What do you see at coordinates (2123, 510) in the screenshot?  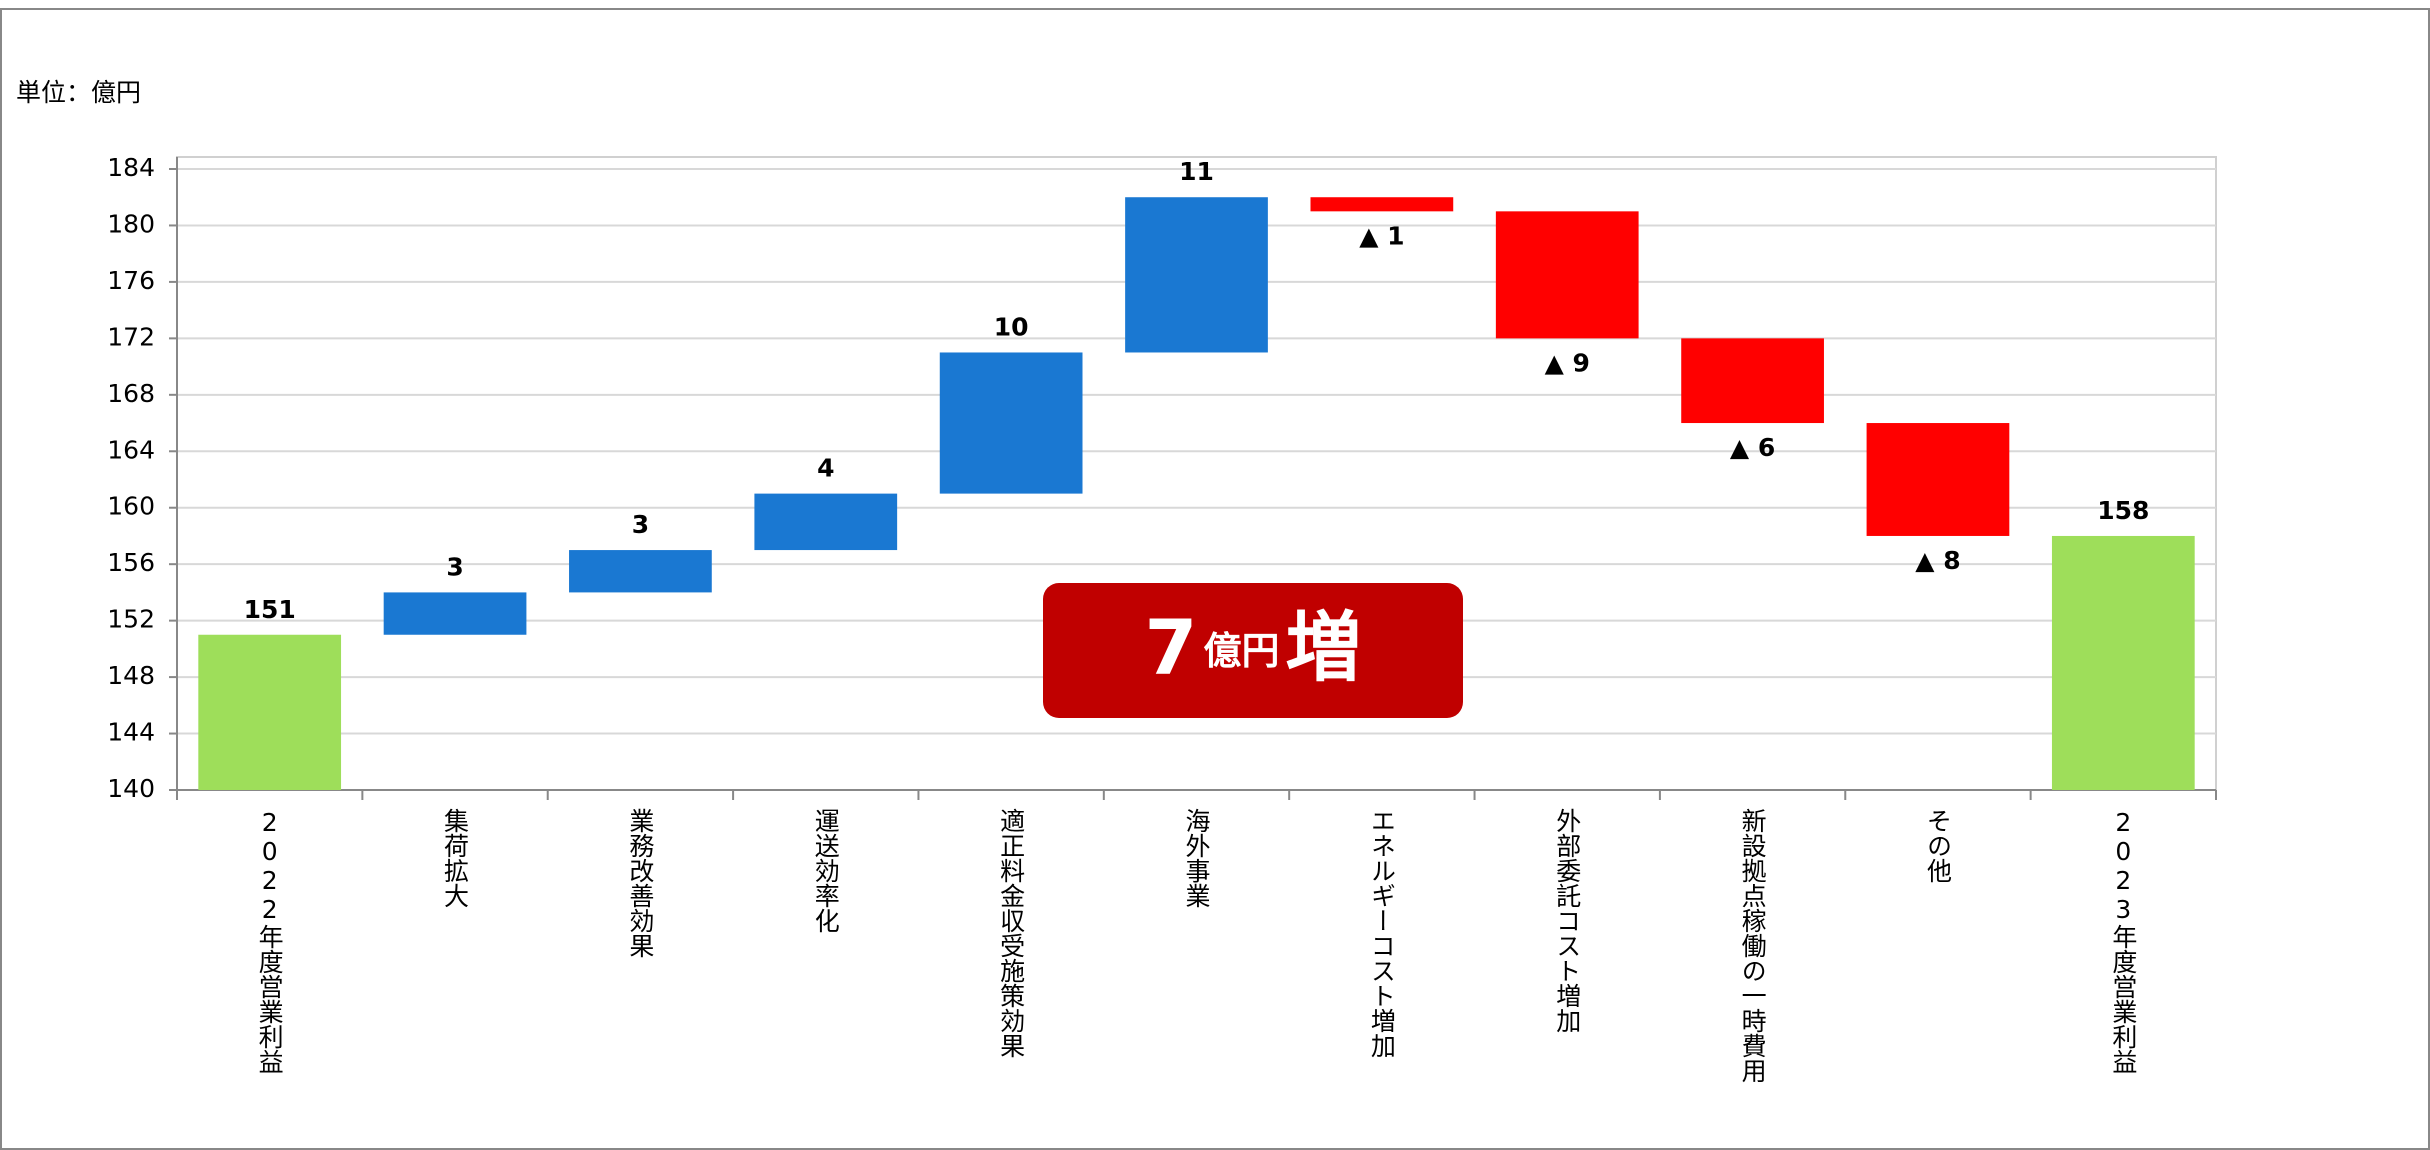 I see `data-label: 158` at bounding box center [2123, 510].